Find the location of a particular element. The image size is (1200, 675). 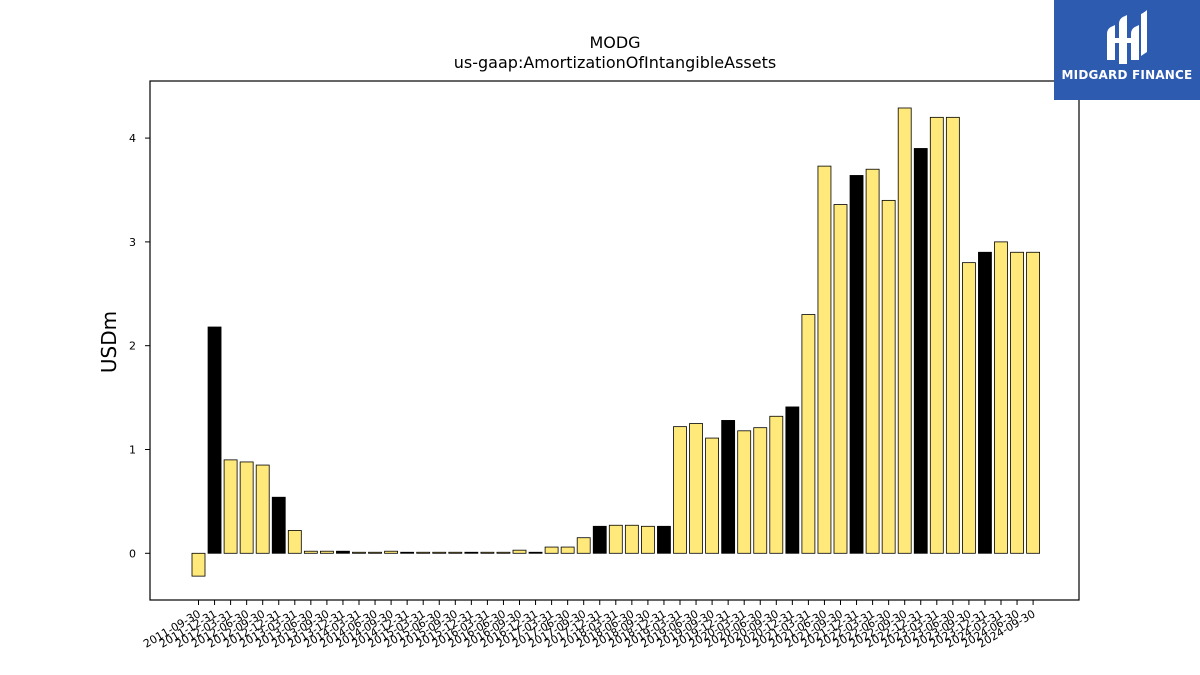

chart-title: MODG is located at coordinates (614, 42).